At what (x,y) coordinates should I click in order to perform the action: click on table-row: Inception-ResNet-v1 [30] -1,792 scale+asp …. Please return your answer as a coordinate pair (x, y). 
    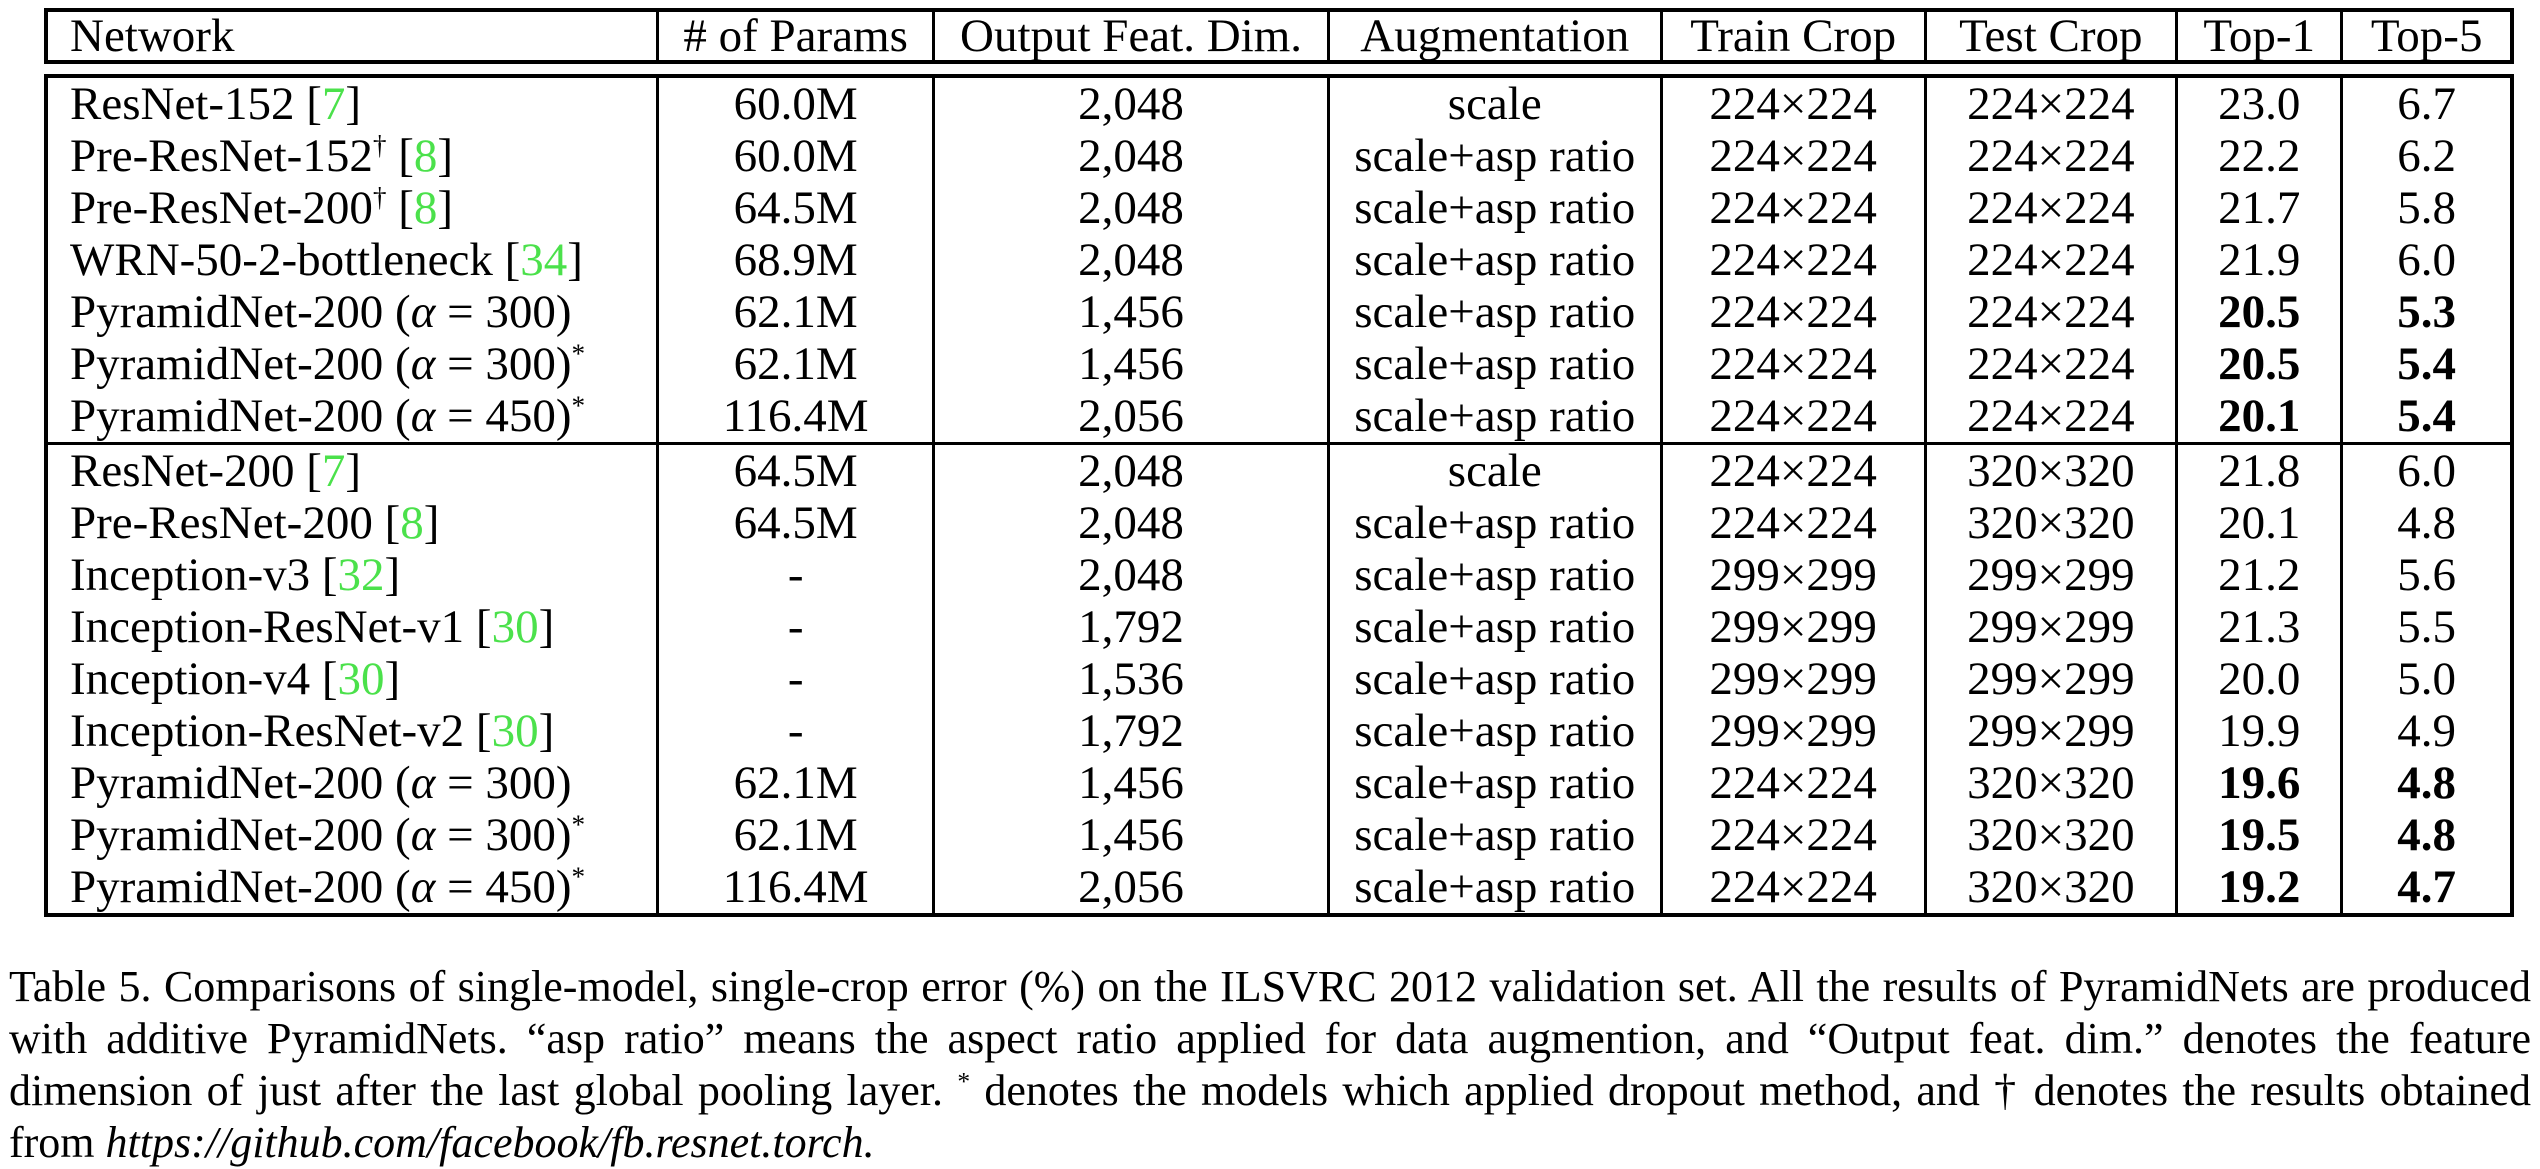
    Looking at the image, I should click on (1279, 627).